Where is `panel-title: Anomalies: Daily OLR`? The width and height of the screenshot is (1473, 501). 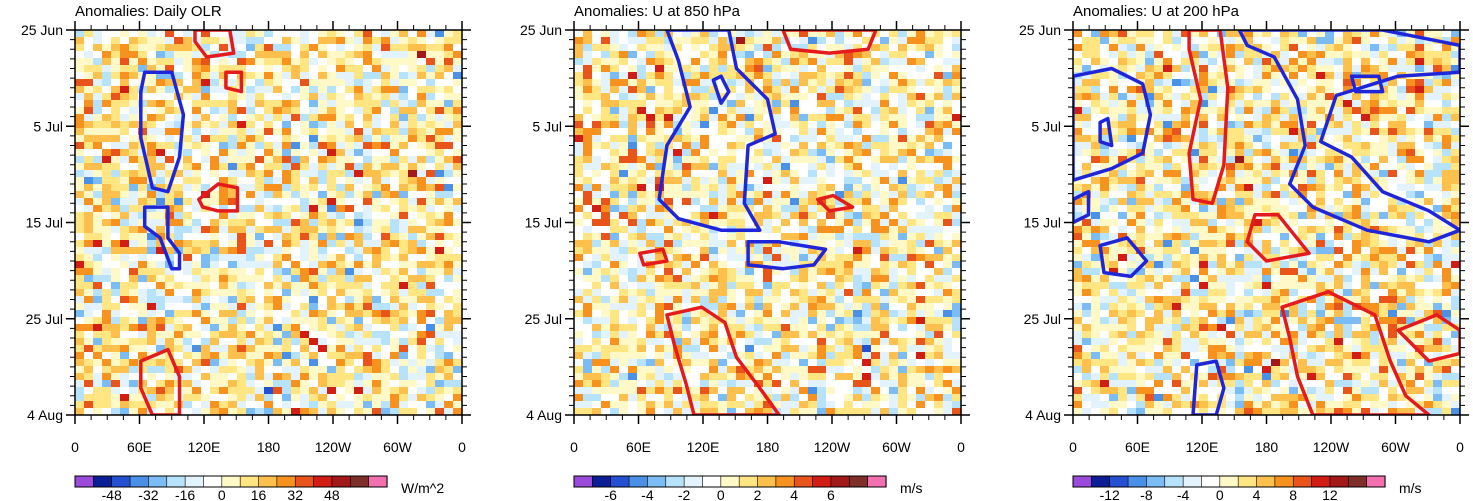
panel-title: Anomalies: Daily OLR is located at coordinates (148, 11).